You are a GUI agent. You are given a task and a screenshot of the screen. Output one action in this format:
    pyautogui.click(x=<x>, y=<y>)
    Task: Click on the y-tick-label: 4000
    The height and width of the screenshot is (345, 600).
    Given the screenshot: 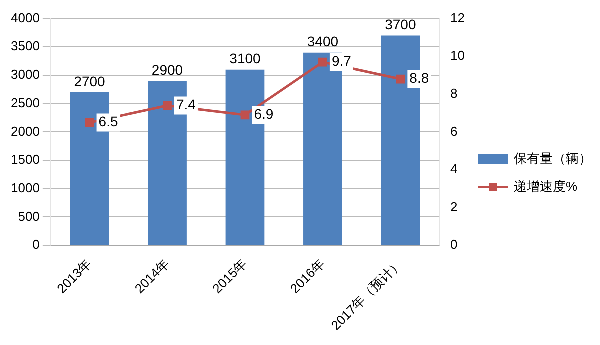 What is the action you would take?
    pyautogui.click(x=25, y=18)
    